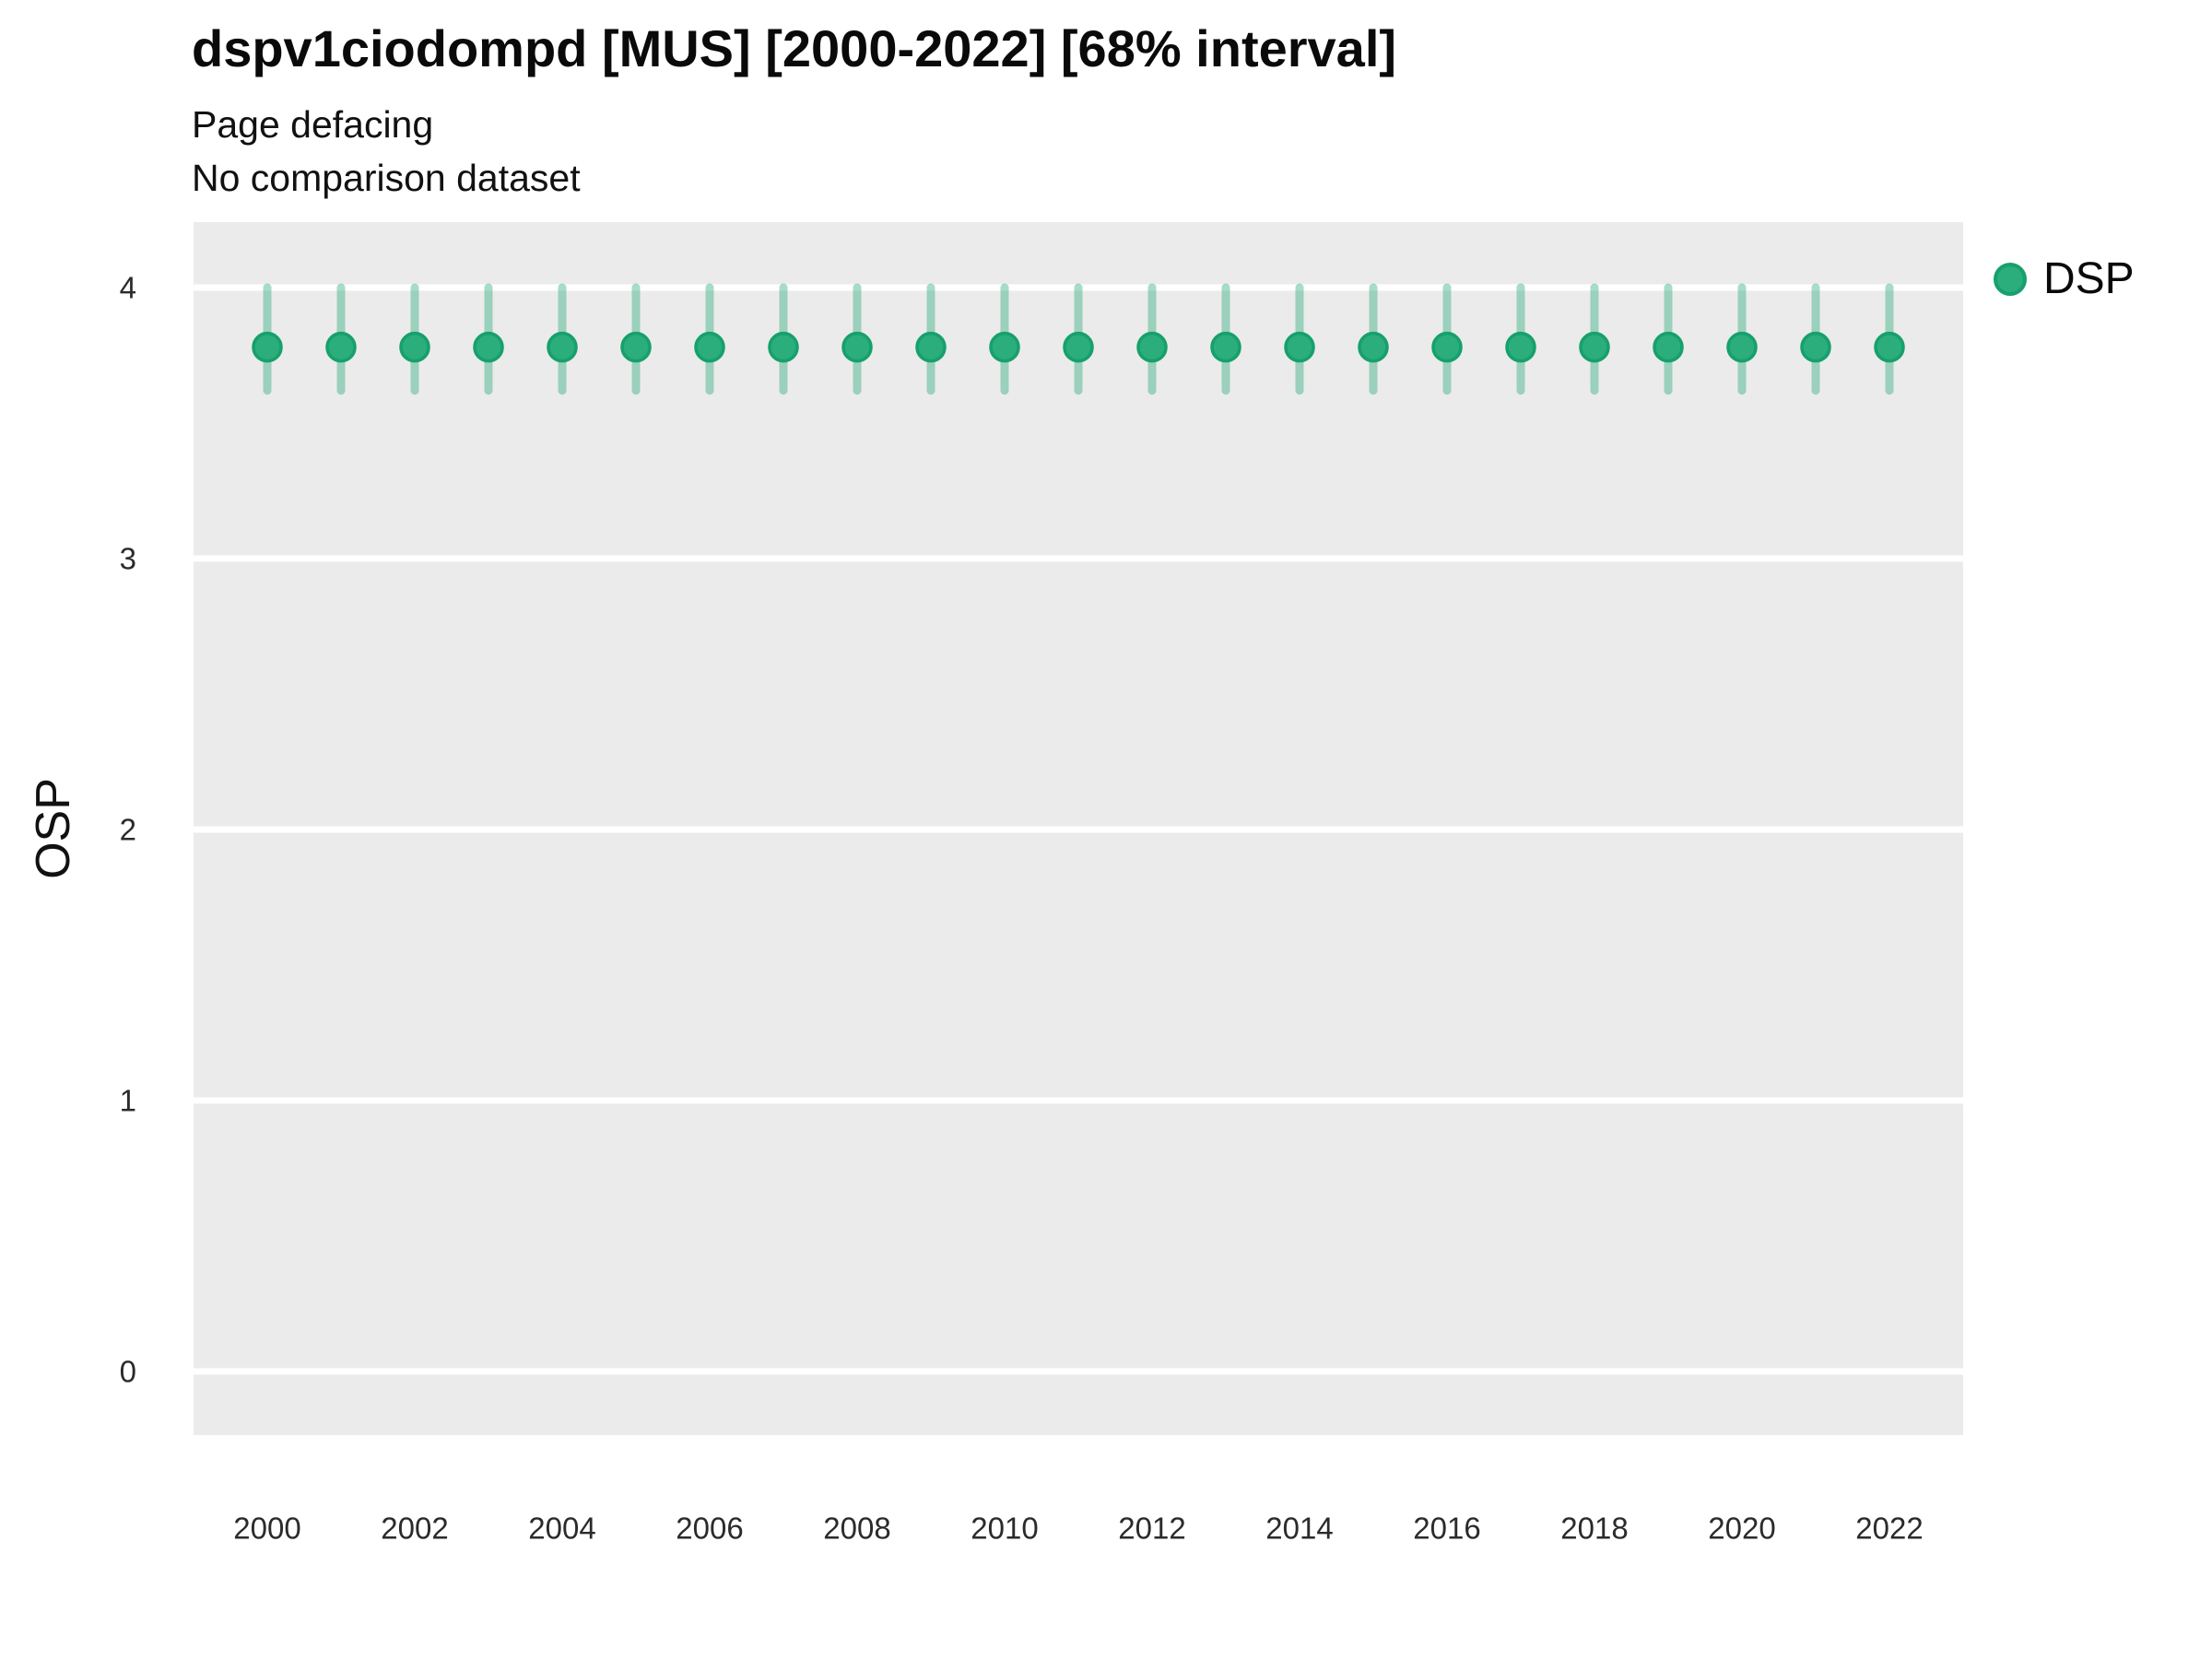  What do you see at coordinates (2089, 278) in the screenshot?
I see `legend-label-dsp: DSP` at bounding box center [2089, 278].